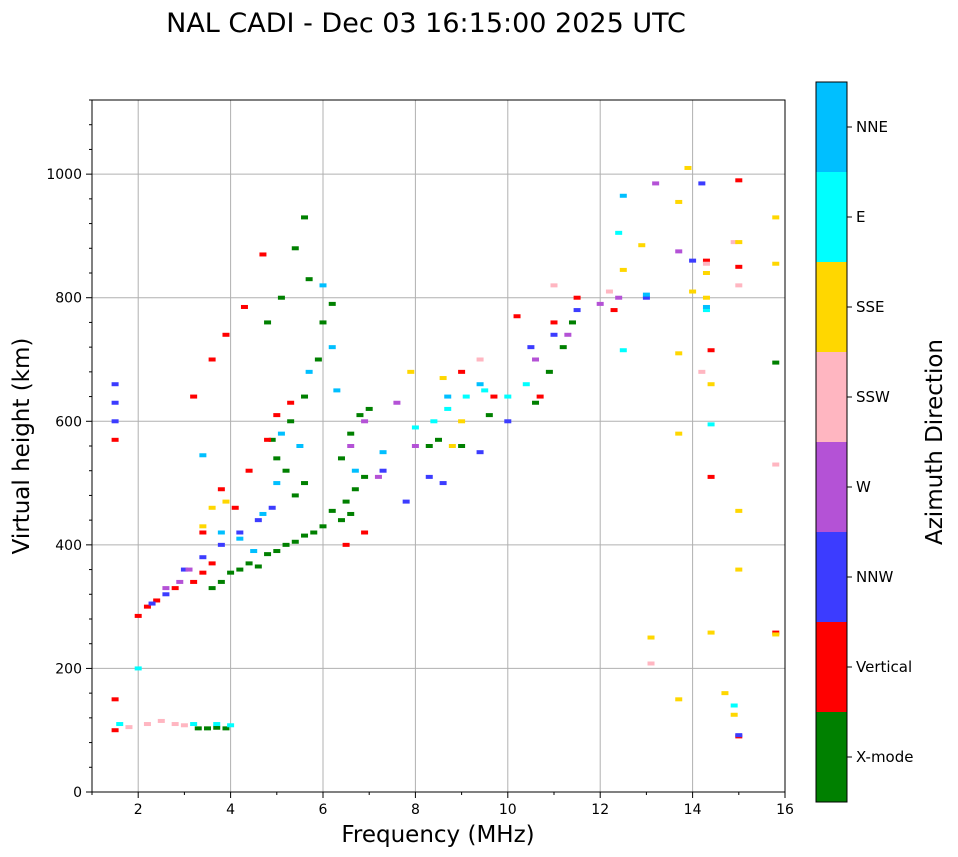  Describe the element at coordinates (426, 23) in the screenshot. I see `chart-title: NAL CADI - Dec 03 16:15:00 2025 UTC` at that location.